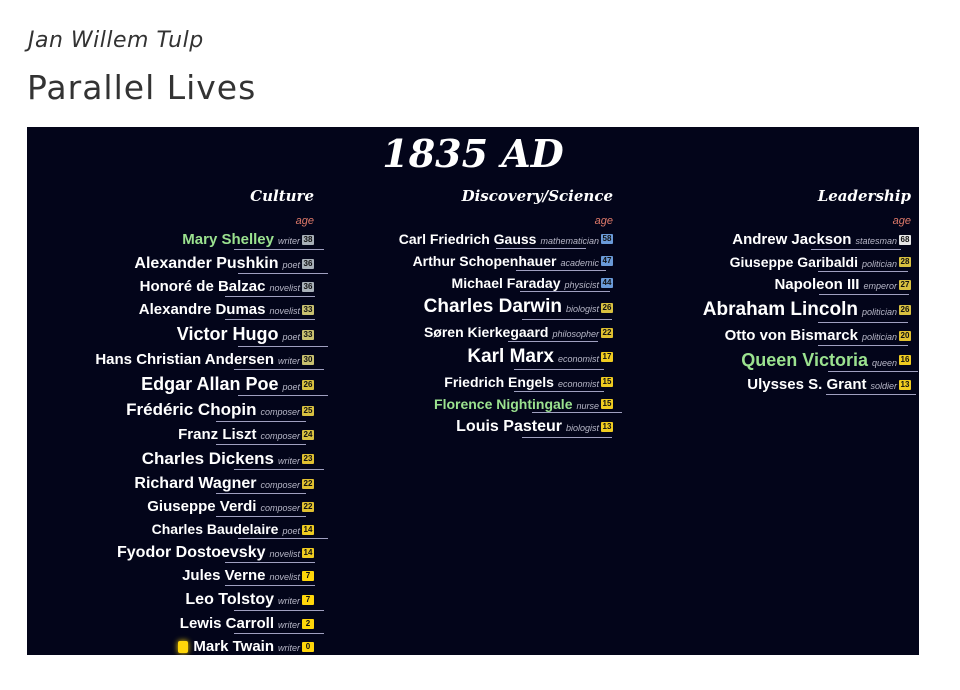 Image resolution: width=960 pixels, height=690 pixels. What do you see at coordinates (172, 577) in the screenshot?
I see `person-row: Jules Verne novelist 7` at bounding box center [172, 577].